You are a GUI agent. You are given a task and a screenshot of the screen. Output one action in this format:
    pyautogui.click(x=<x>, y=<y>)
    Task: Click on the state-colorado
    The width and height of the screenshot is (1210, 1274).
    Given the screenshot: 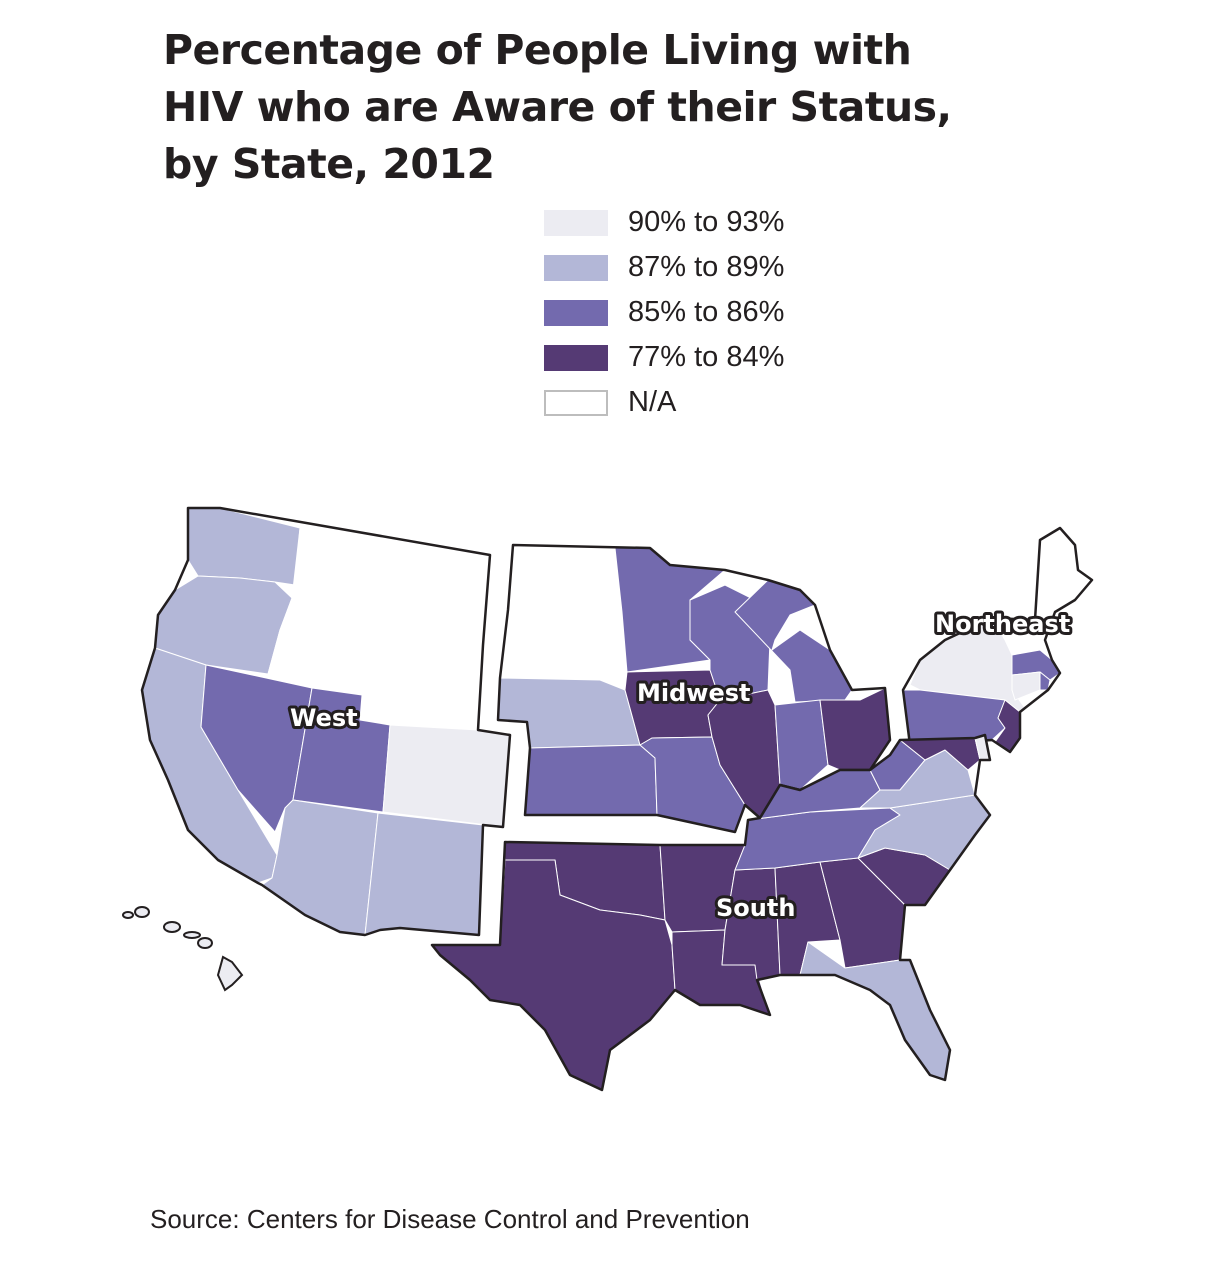 What is the action you would take?
    pyautogui.click(x=446, y=776)
    